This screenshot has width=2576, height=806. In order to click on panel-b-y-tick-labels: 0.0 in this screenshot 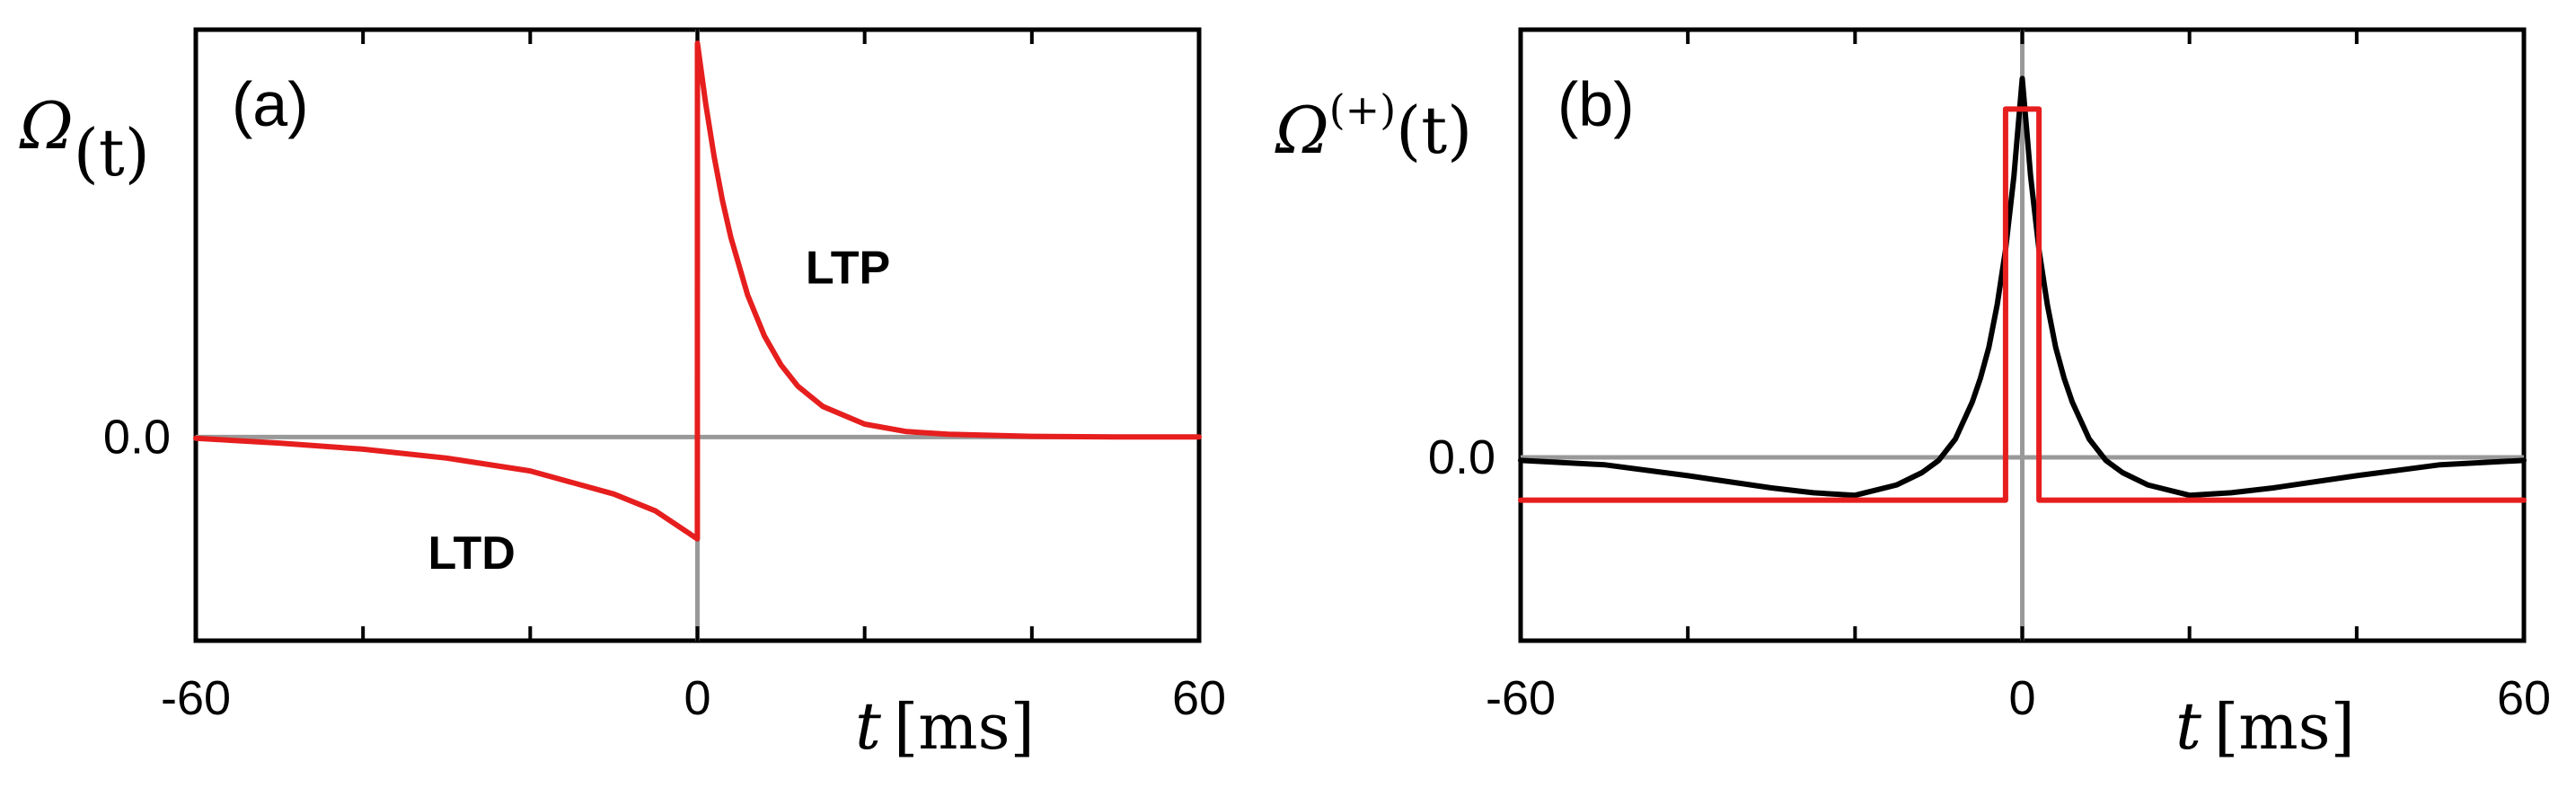, I will do `click(1461, 457)`.